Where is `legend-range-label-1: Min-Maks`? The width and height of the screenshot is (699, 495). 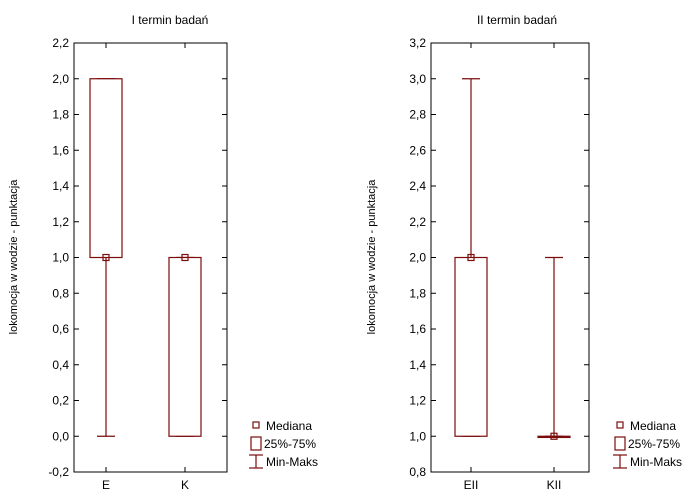
legend-range-label-1: Min-Maks is located at coordinates (292, 462).